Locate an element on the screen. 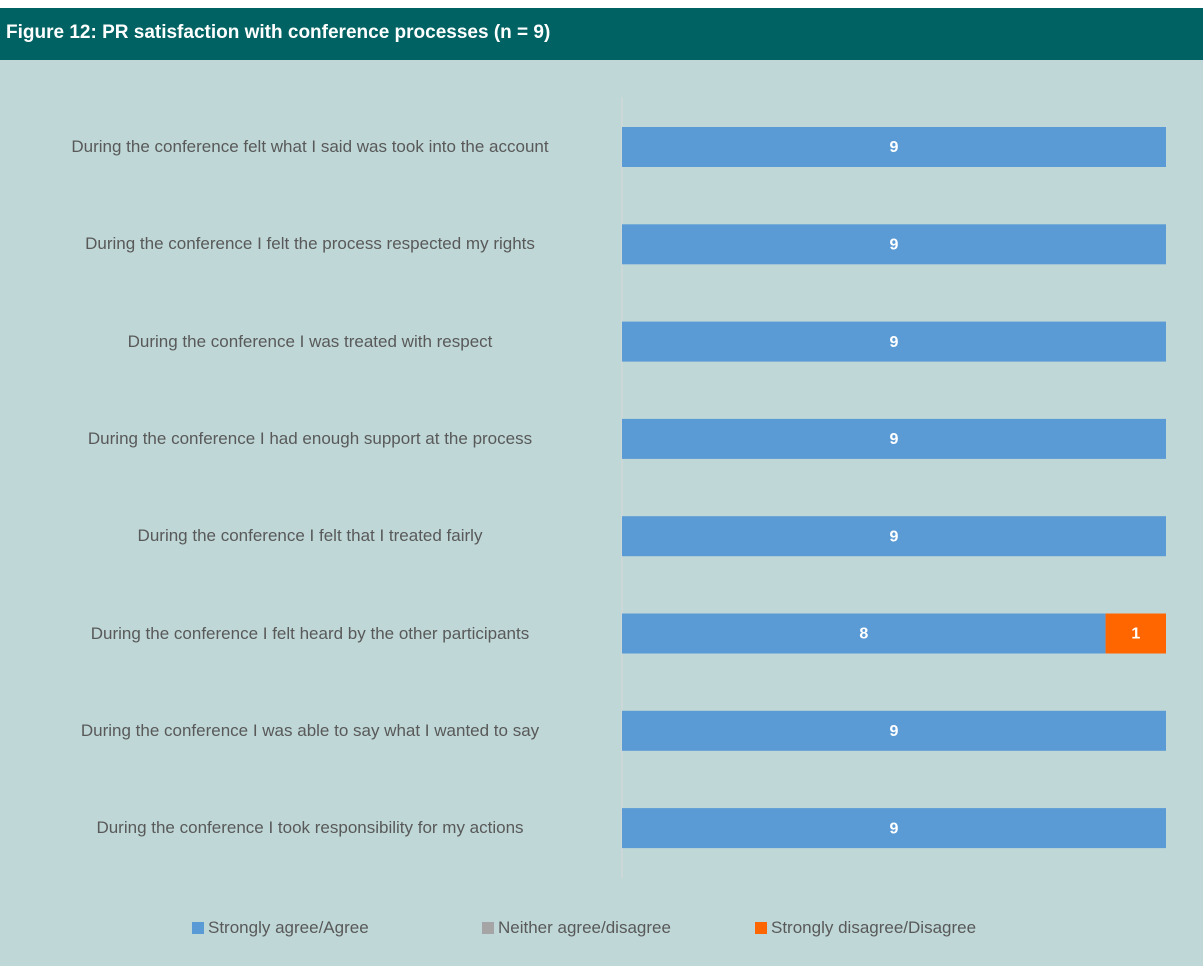 This screenshot has height=976, width=1203. legend-label: Neither agree/disagree is located at coordinates (584, 927).